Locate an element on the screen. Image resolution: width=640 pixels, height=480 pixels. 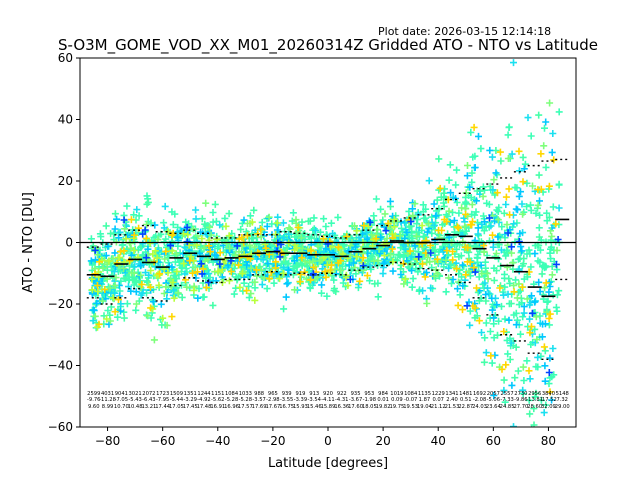
bin-stat-value: 17.05 is located at coordinates (176, 407).